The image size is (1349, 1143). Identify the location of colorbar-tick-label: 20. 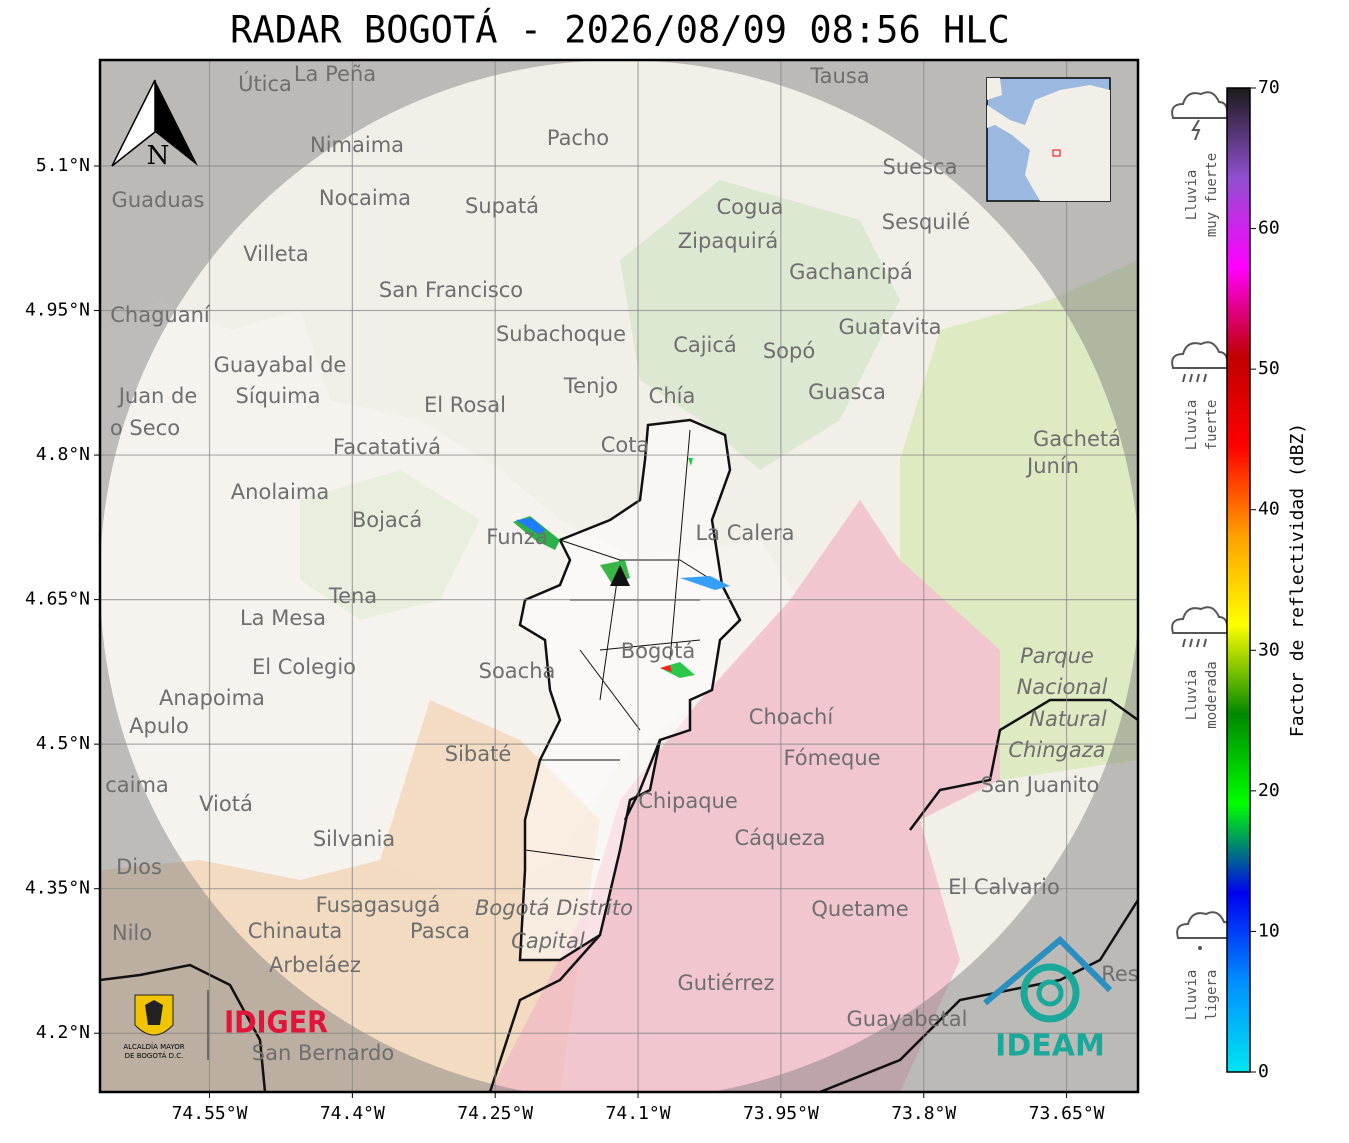
(1269, 790).